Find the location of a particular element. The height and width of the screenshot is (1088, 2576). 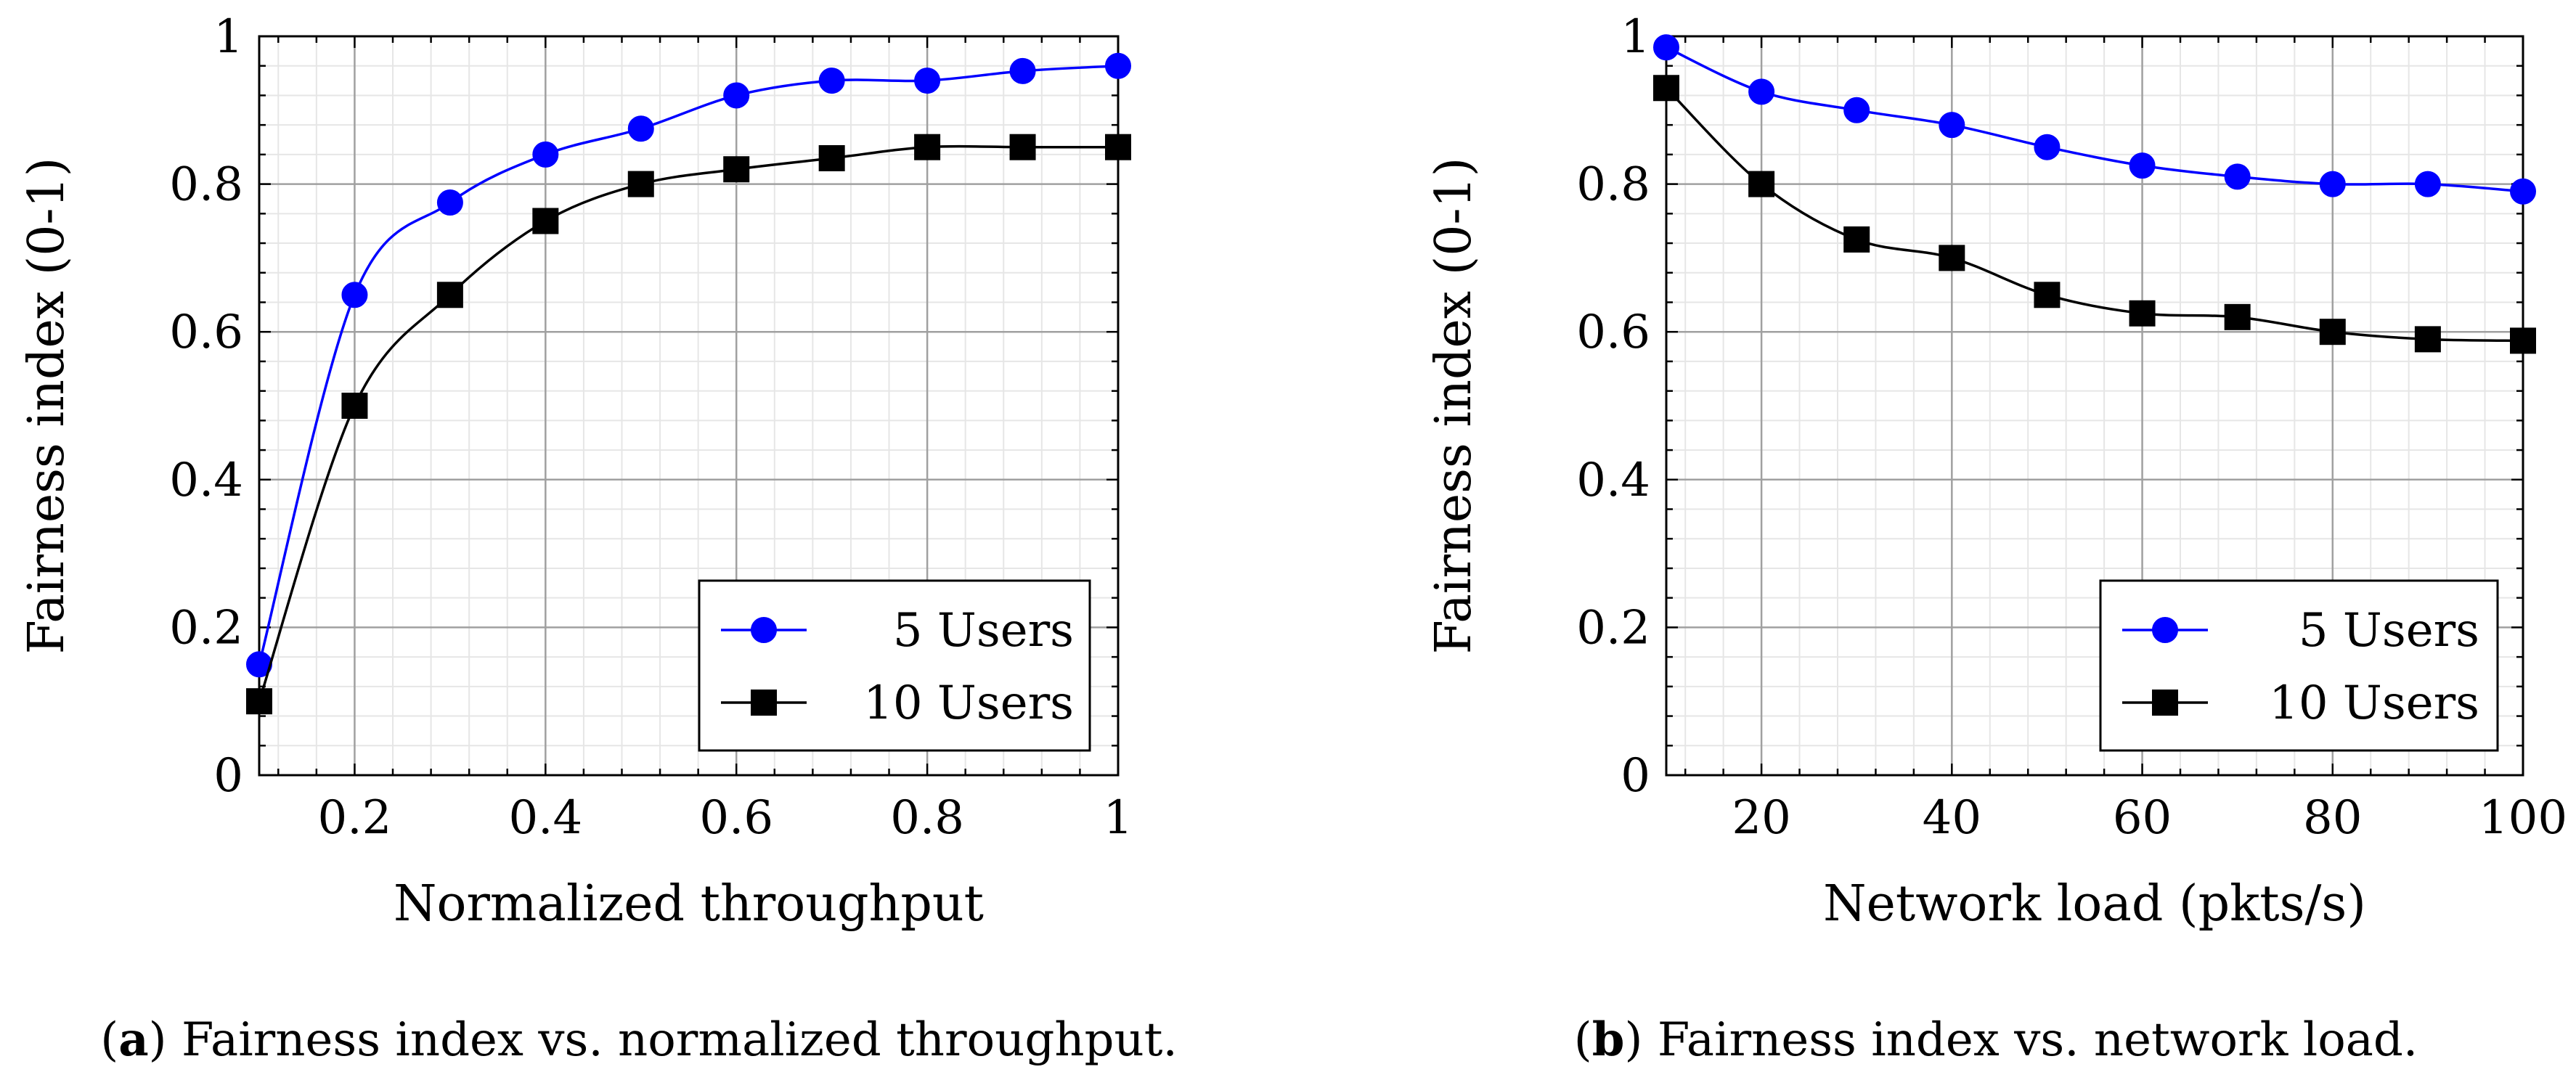

chart-a-legend: 5 Users 10 Users is located at coordinates (894, 665).